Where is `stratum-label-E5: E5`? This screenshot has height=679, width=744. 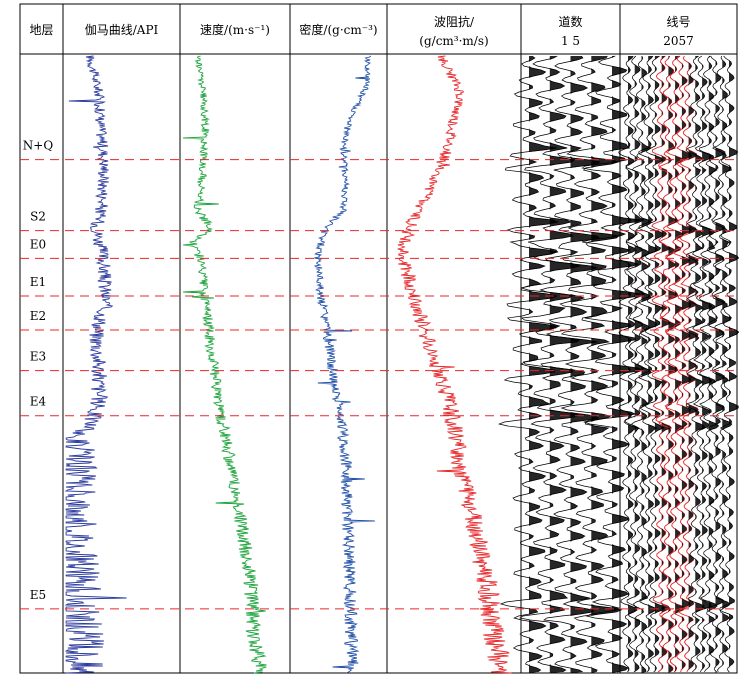 stratum-label-E5: E5 is located at coordinates (38, 595).